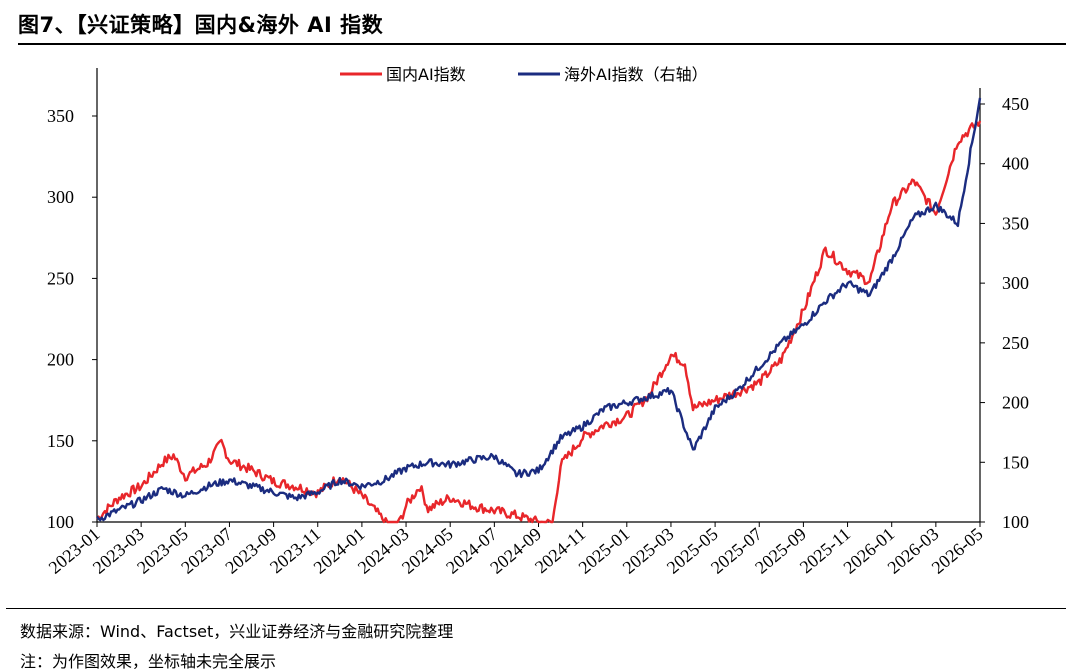  What do you see at coordinates (536, 608) in the screenshot?
I see `footer-rule` at bounding box center [536, 608].